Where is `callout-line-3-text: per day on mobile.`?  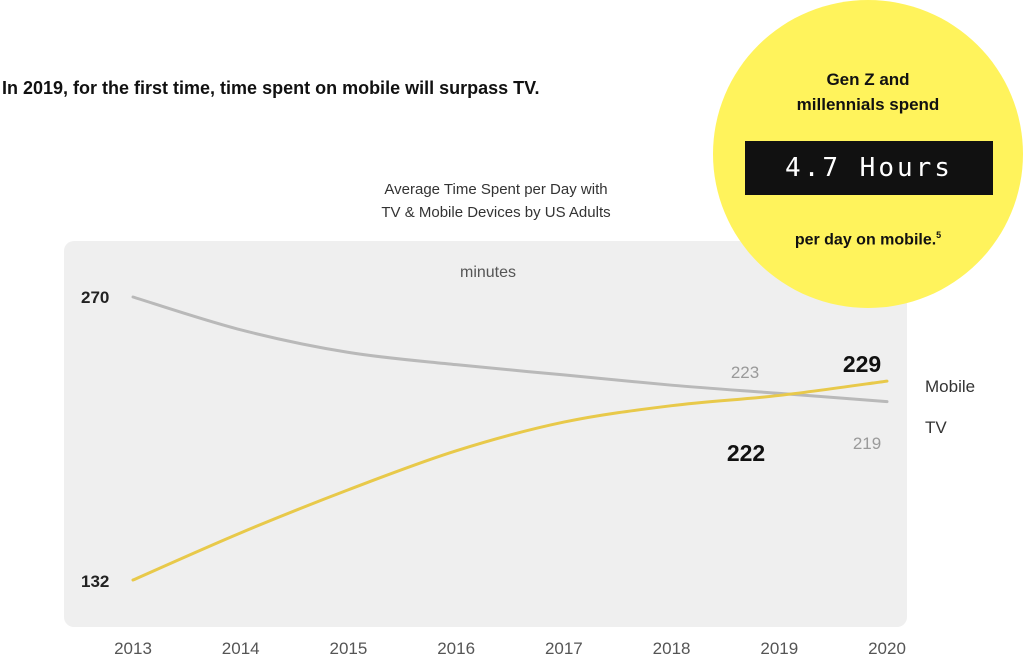 callout-line-3-text: per day on mobile. is located at coordinates (865, 240).